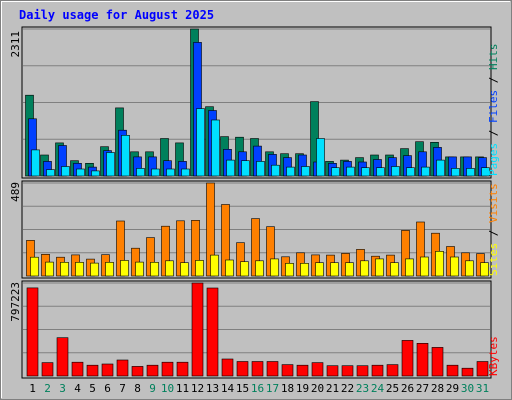  Describe the element at coordinates (493, 110) in the screenshot. I see `legend-hits-files-pages: Pages / Files / Hits` at that location.